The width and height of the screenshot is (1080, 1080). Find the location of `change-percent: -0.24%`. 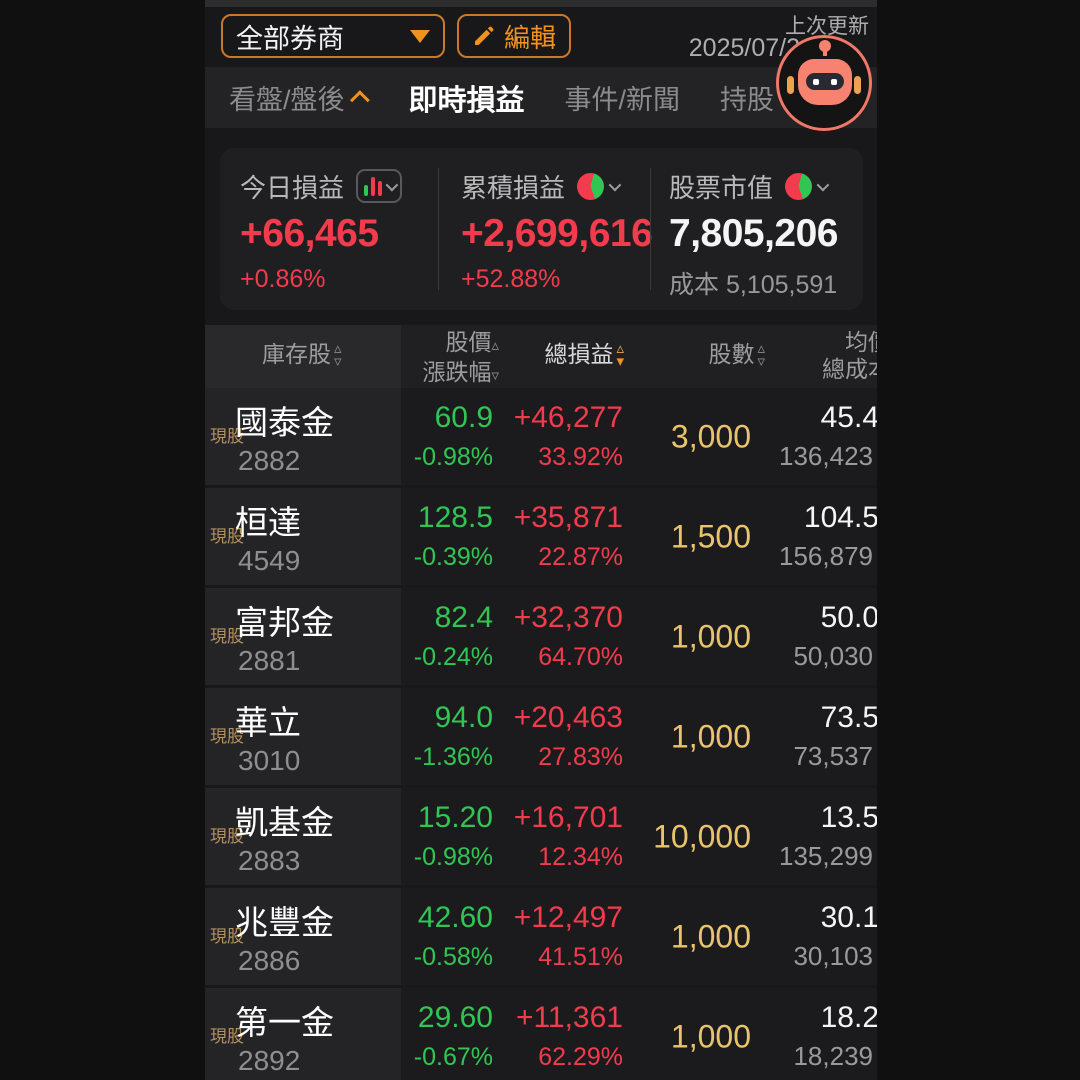

change-percent: -0.24% is located at coordinates (453, 657).